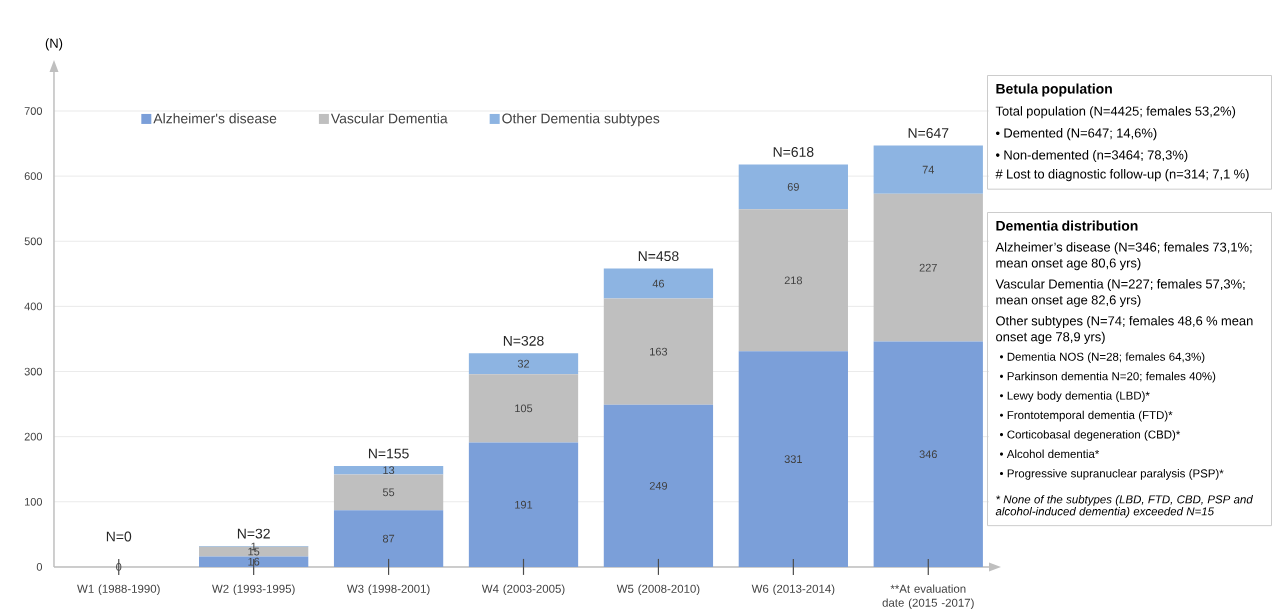 The height and width of the screenshot is (612, 1276). I want to click on text: Vascular Dementia (N=227; females 57,3%; mean onset age 82,6 yrs), so click(1120, 292).